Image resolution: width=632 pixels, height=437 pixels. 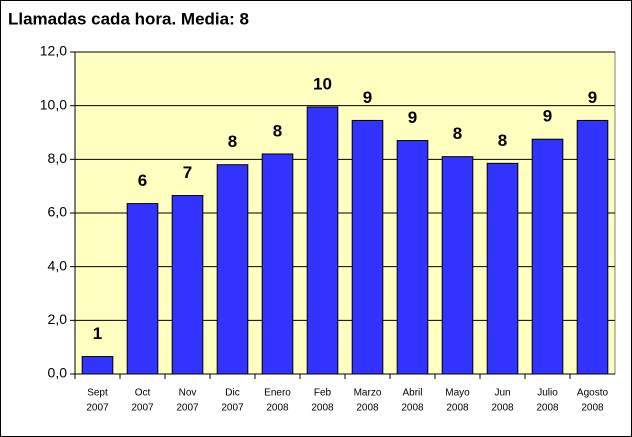 I want to click on x-tick-label: Nov, so click(x=188, y=393).